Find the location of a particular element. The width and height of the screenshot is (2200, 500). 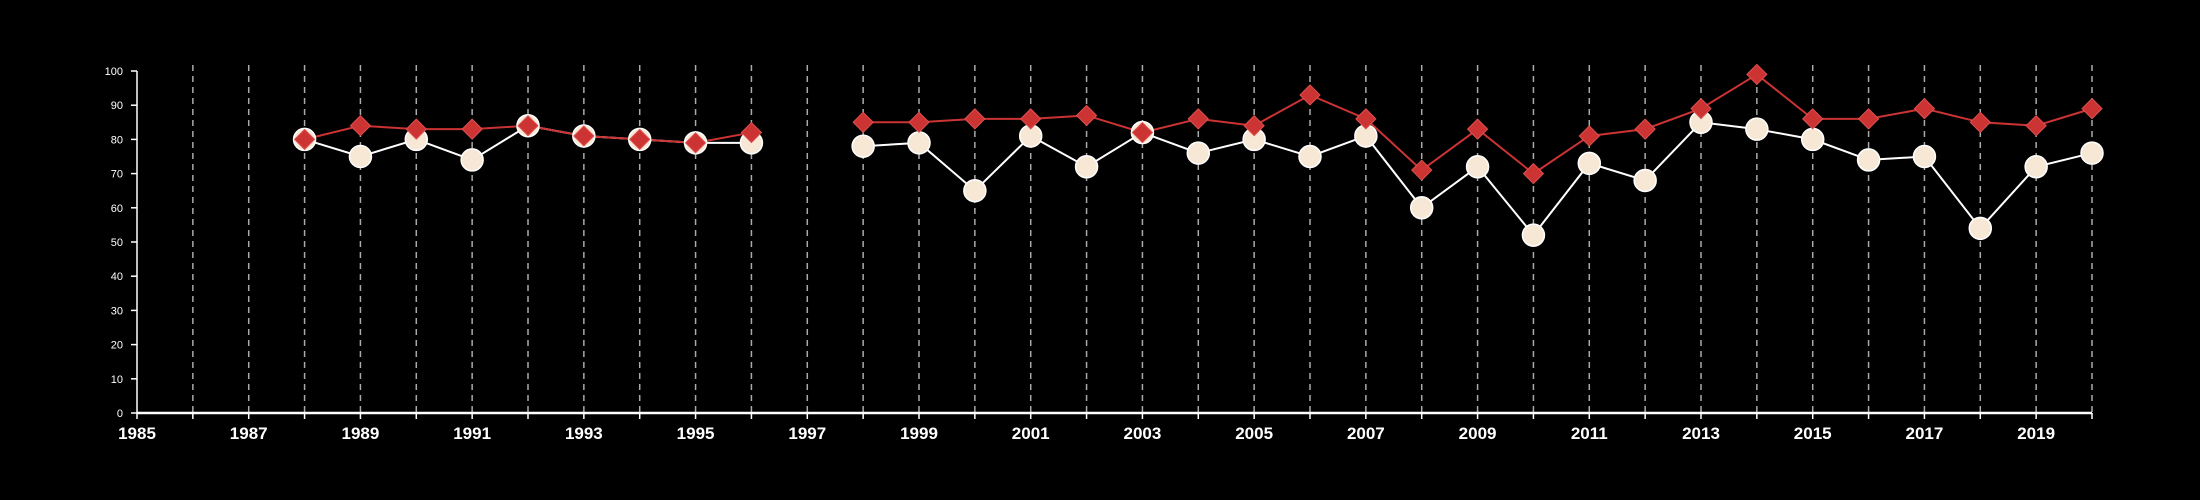

x-tick-label: 2007 is located at coordinates (1366, 433).